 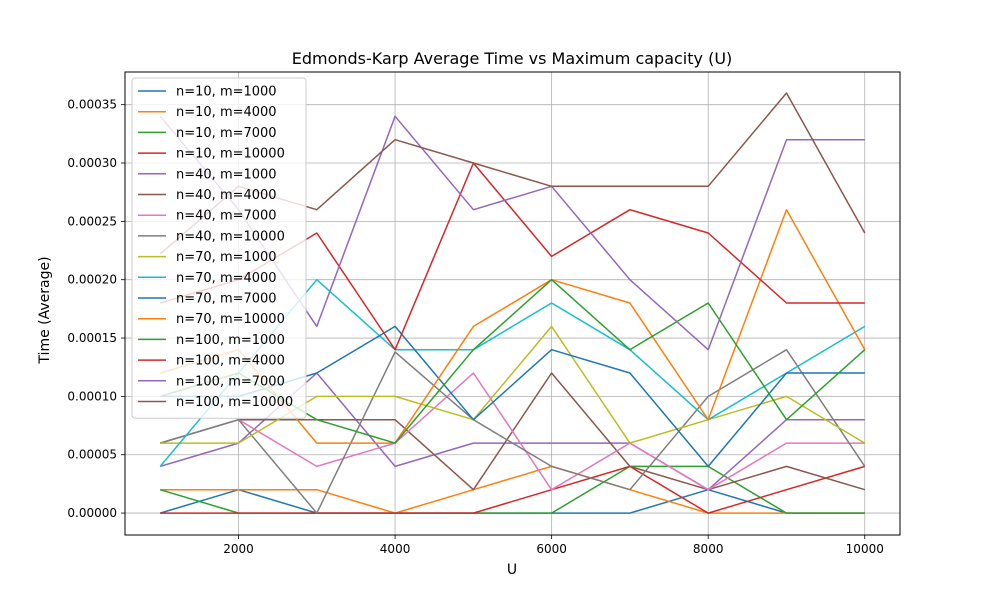 I want to click on legend-entry: n=10, m=7000, so click(x=226, y=133).